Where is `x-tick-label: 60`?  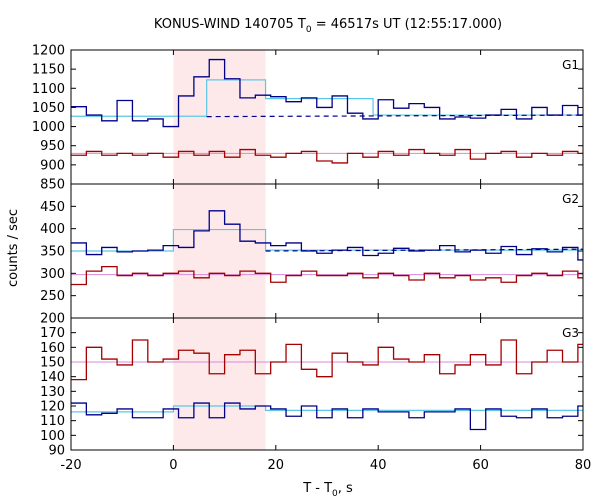
x-tick-label: 60 is located at coordinates (480, 465).